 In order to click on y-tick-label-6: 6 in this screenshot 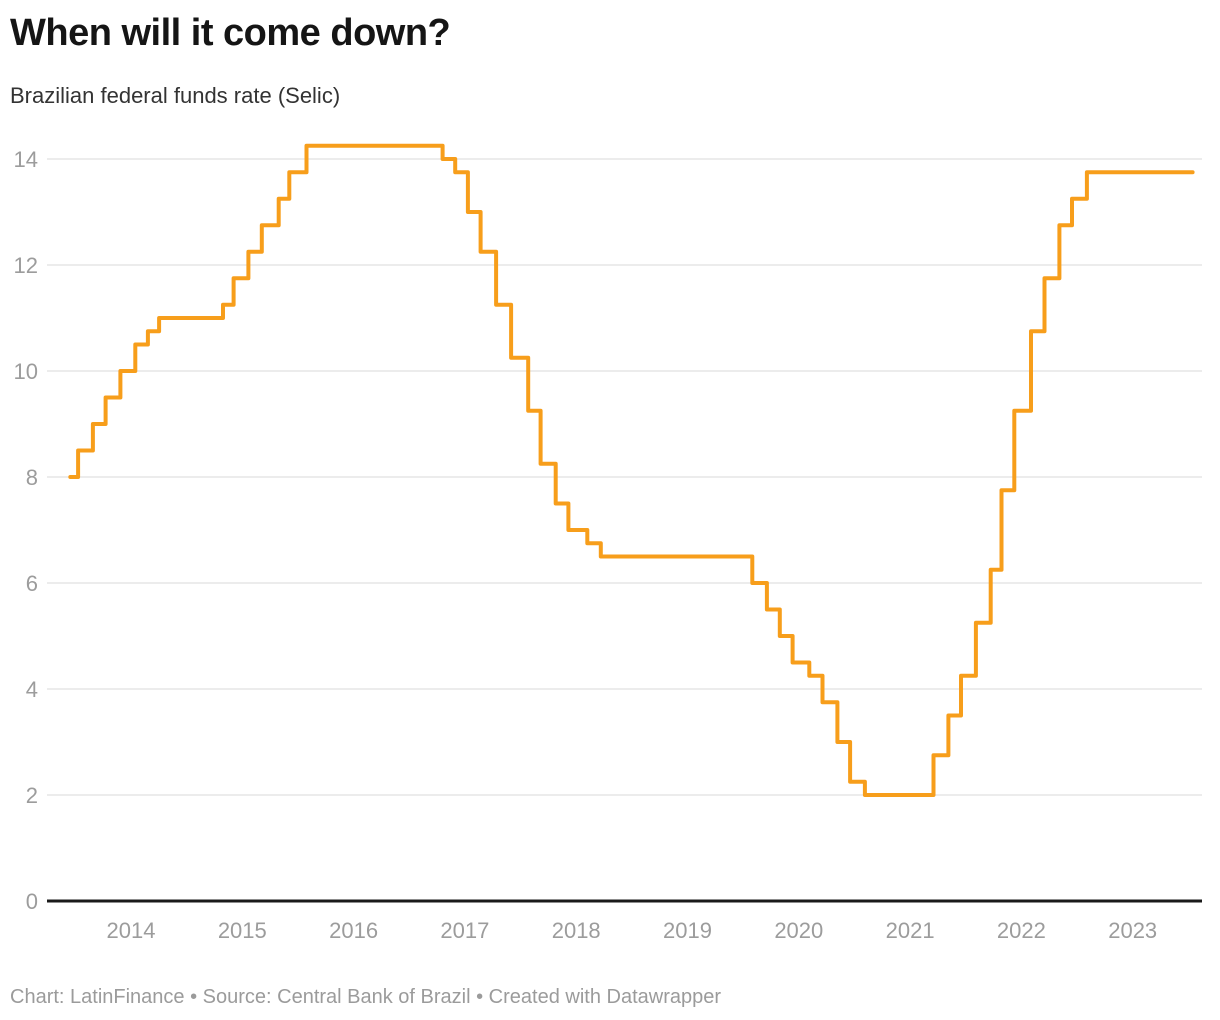, I will do `click(32, 583)`.